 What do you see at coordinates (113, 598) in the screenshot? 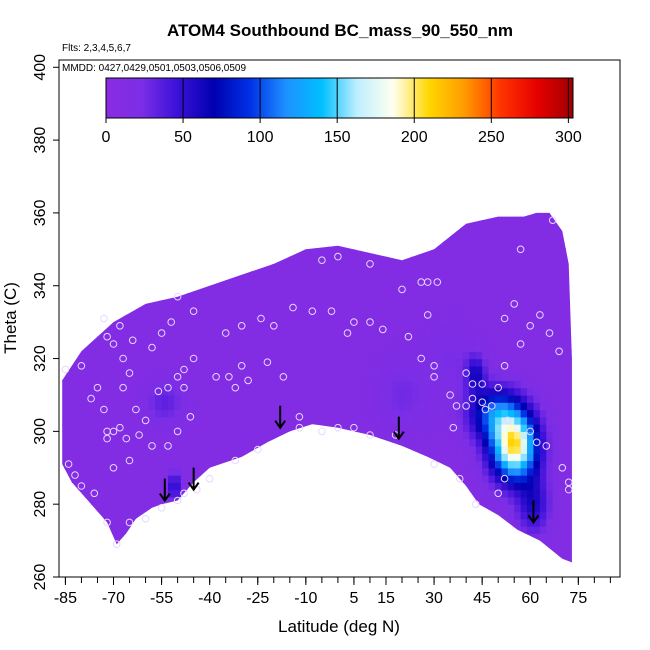
I see `x-tick-label: -70` at bounding box center [113, 598].